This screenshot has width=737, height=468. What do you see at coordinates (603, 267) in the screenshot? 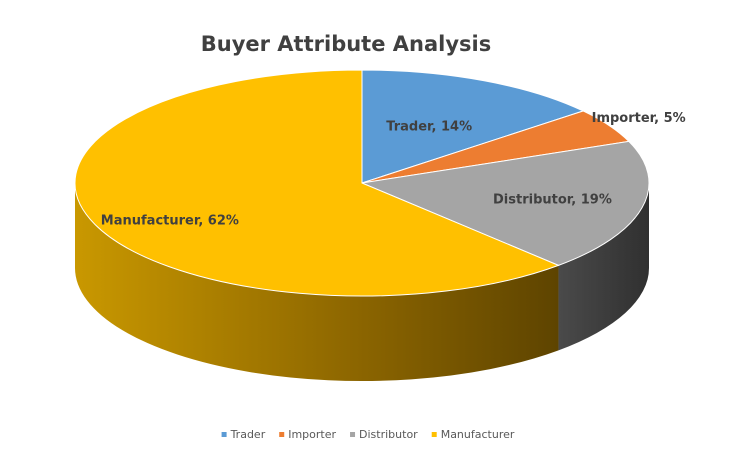
I see `slice-side` at bounding box center [603, 267].